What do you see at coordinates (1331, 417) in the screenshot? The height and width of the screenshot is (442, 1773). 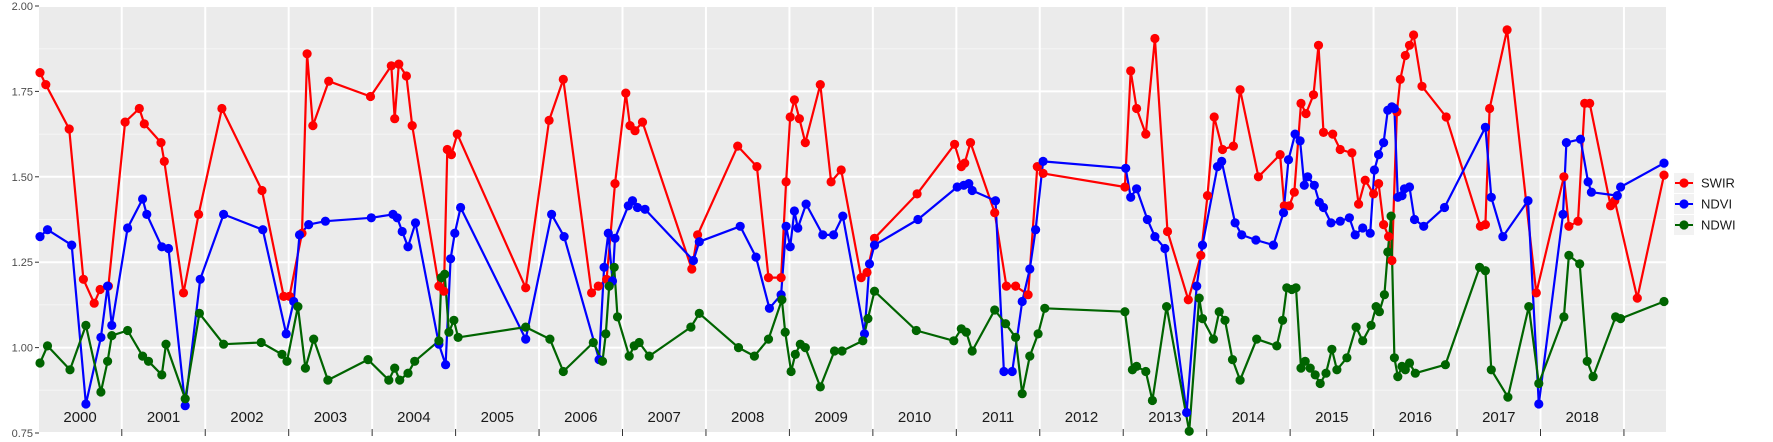 I see `year-label: 2015` at bounding box center [1331, 417].